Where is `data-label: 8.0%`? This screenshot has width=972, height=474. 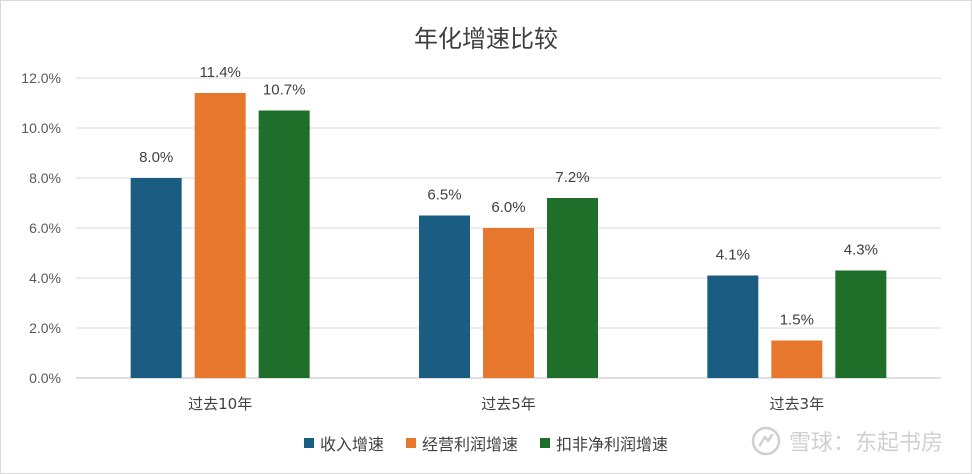 data-label: 8.0% is located at coordinates (156, 157).